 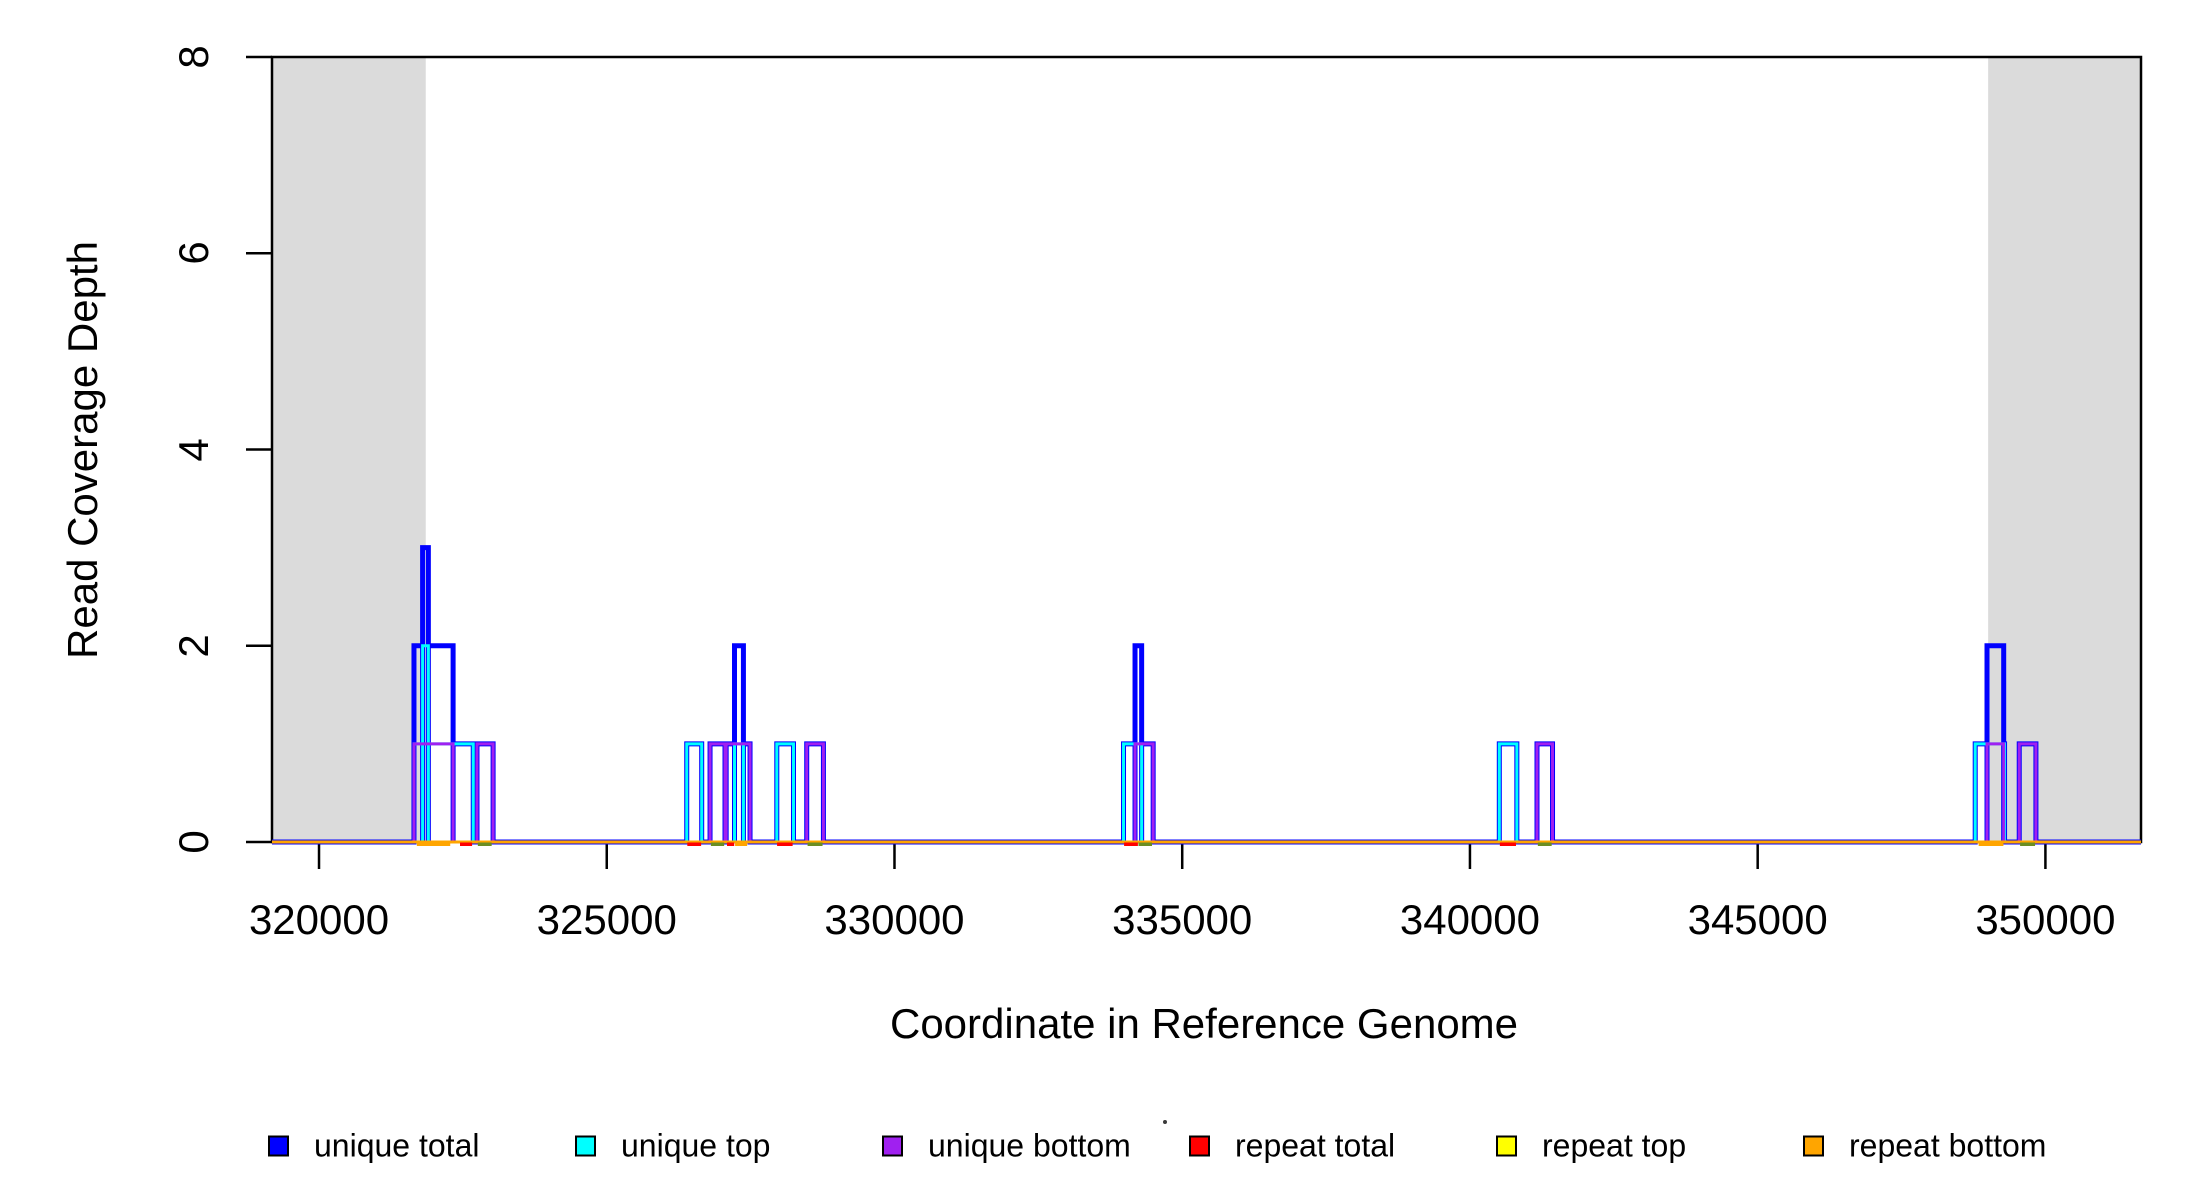 I want to click on x-tick-label: 330000, so click(x=894, y=919).